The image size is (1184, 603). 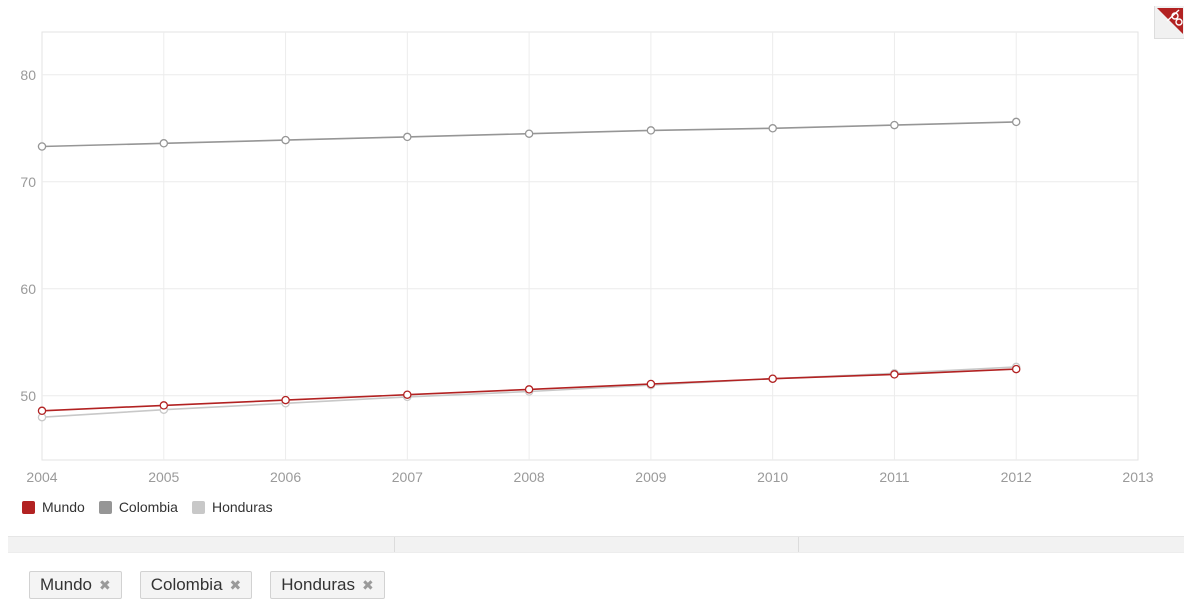 I want to click on chip-colombia: Colombia ✖, so click(x=196, y=585).